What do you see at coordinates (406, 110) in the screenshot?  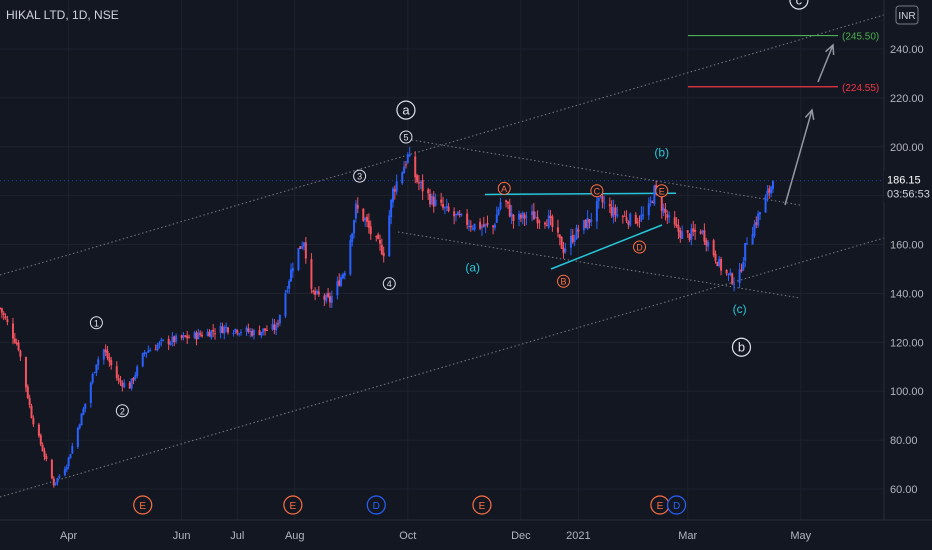 I see `wave-degree-label: a` at bounding box center [406, 110].